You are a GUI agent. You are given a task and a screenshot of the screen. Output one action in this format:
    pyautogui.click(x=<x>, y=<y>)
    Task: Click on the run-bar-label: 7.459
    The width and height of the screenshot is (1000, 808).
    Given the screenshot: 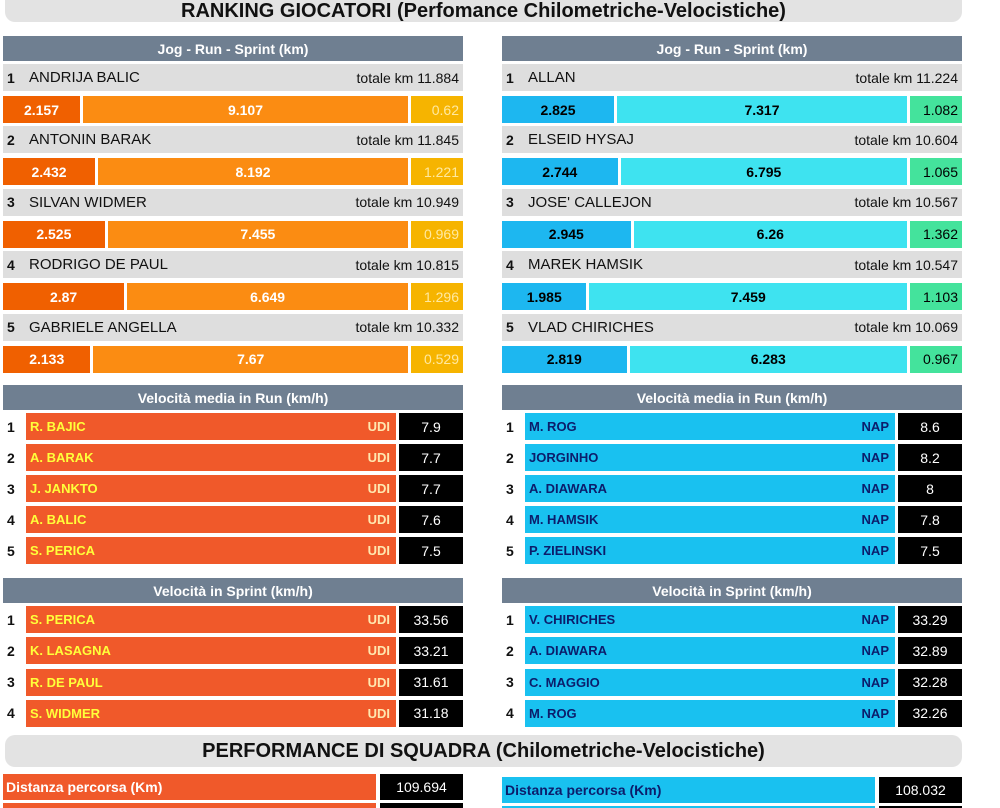 What is the action you would take?
    pyautogui.click(x=748, y=296)
    